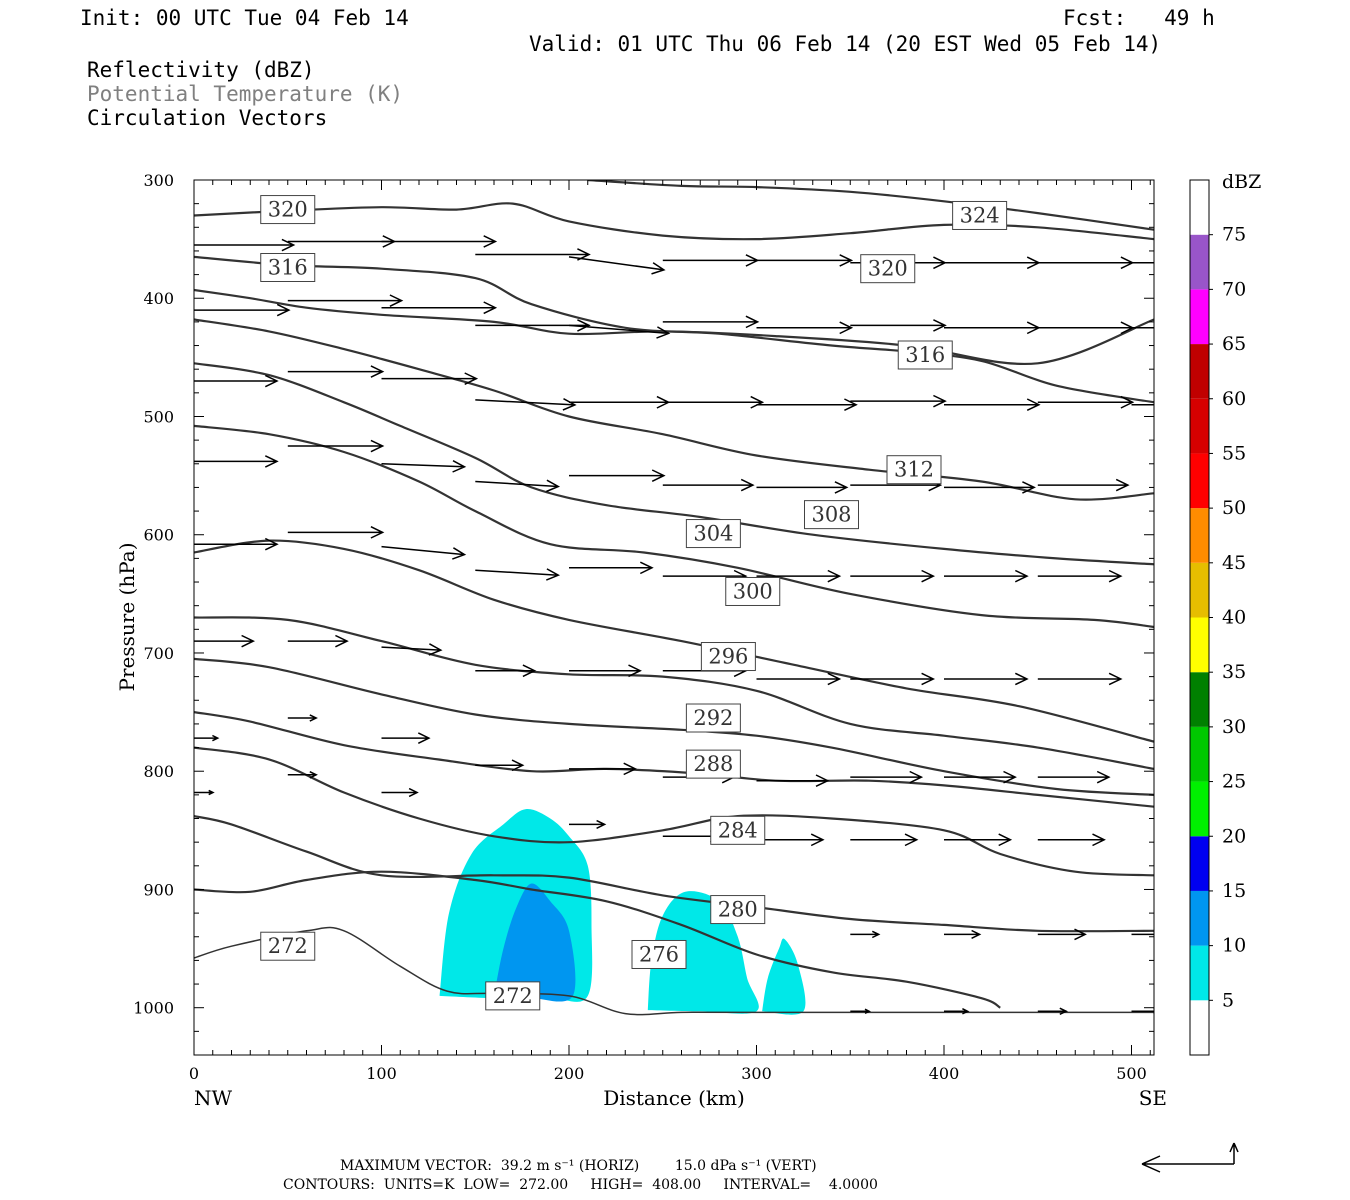 The height and width of the screenshot is (1200, 1350). I want to click on contour-label-text: 320, so click(888, 269).